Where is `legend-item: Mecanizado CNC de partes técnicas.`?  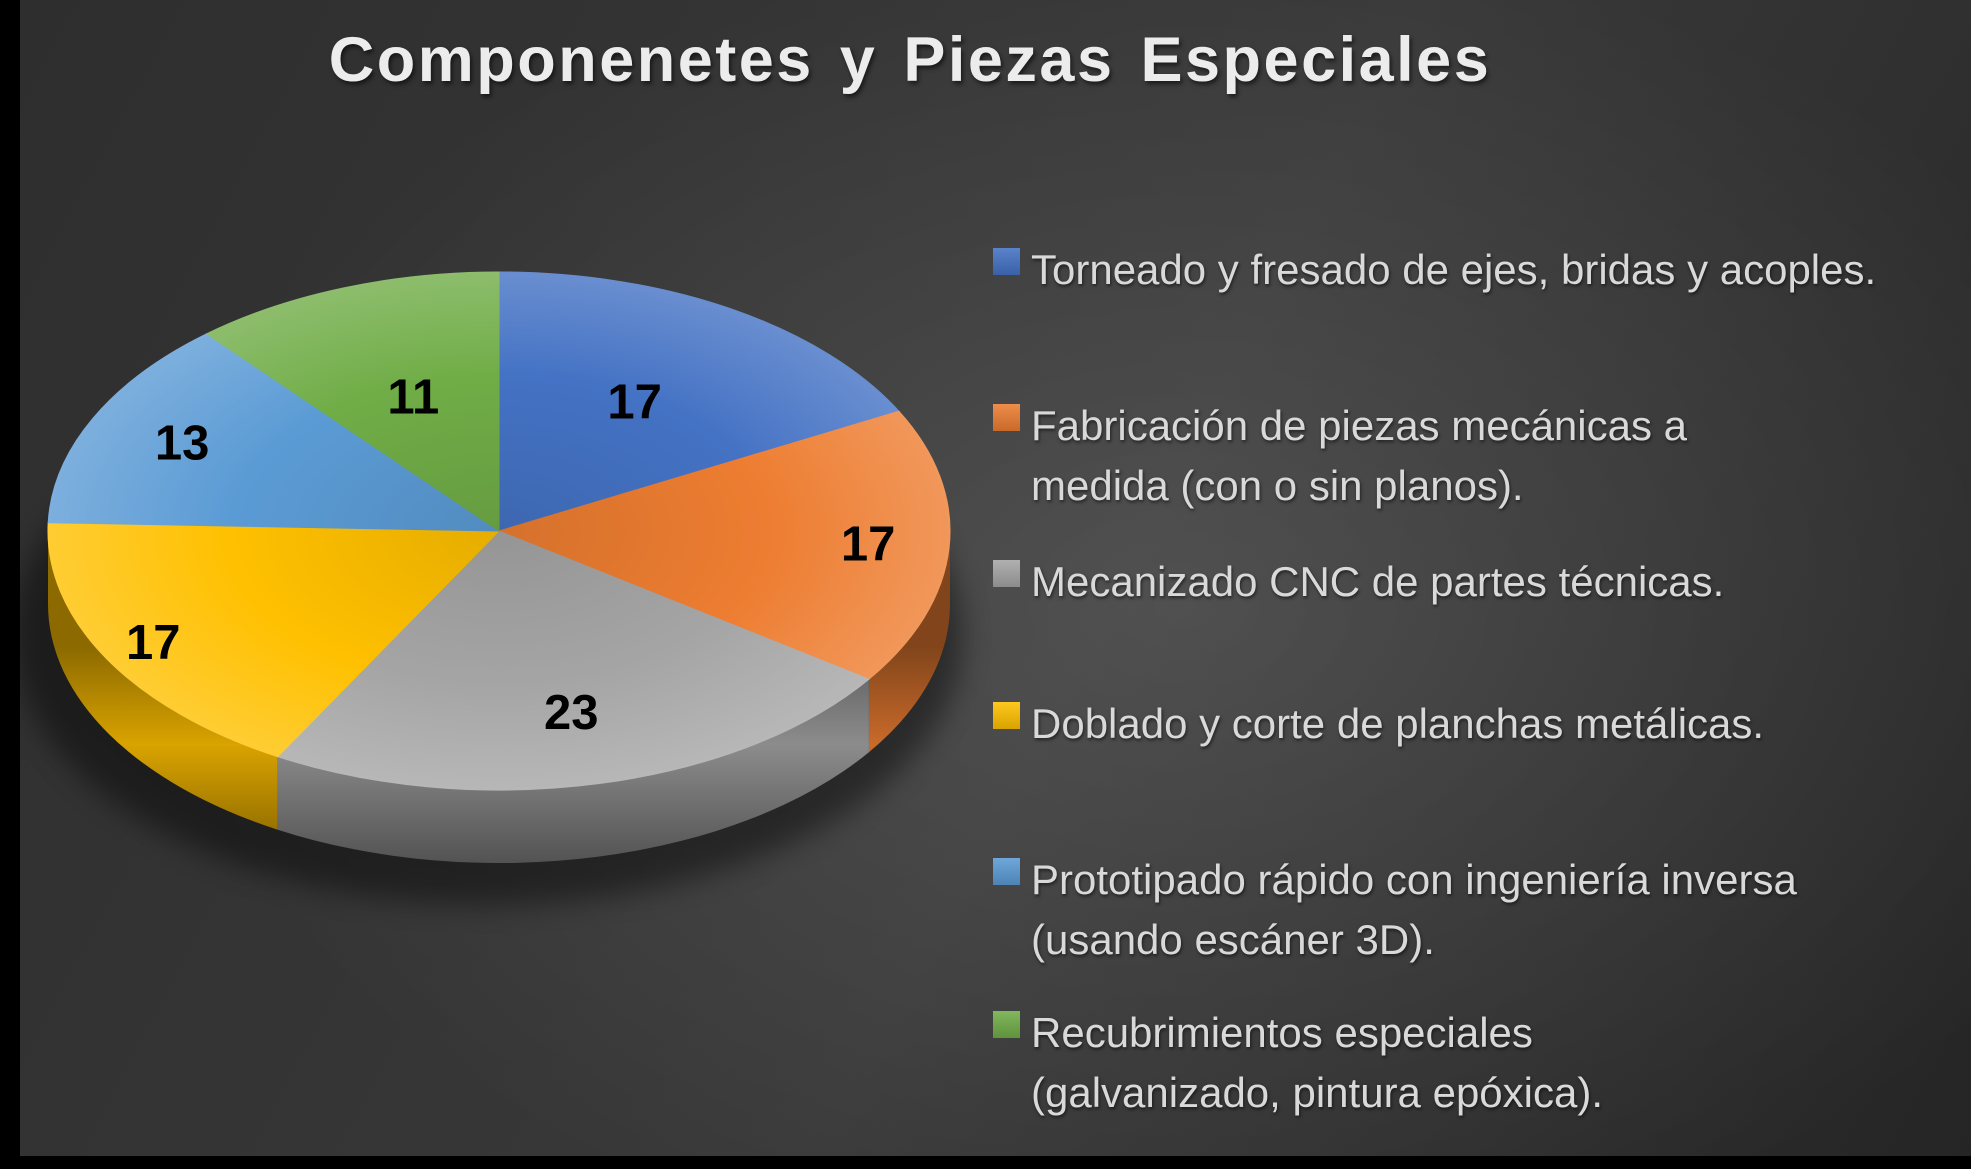
legend-item: Mecanizado CNC de partes técnicas. is located at coordinates (1473, 582).